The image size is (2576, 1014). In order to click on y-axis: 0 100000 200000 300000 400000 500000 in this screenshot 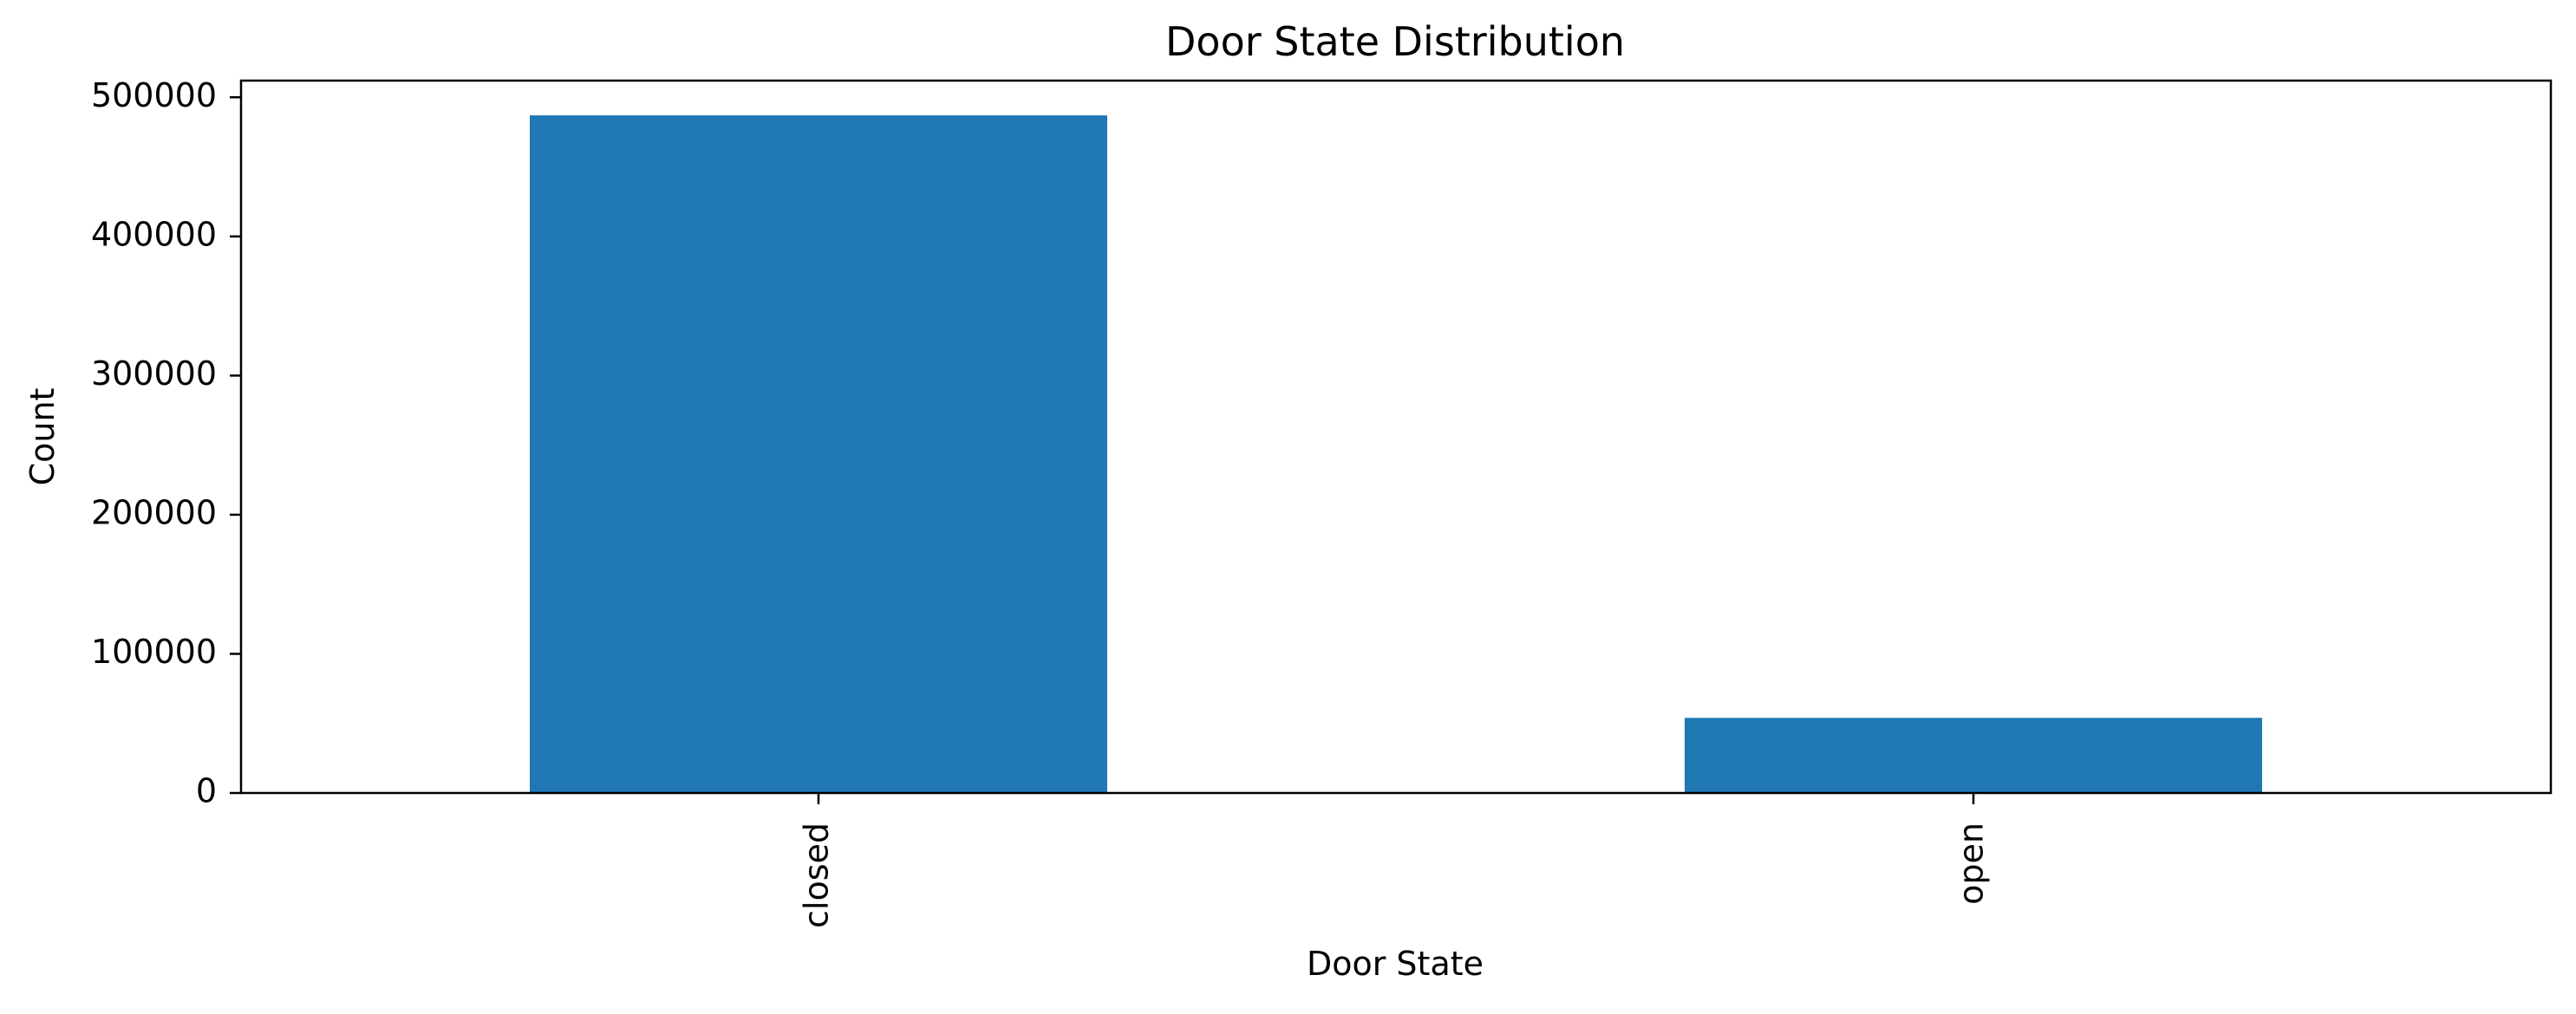, I will do `click(166, 443)`.